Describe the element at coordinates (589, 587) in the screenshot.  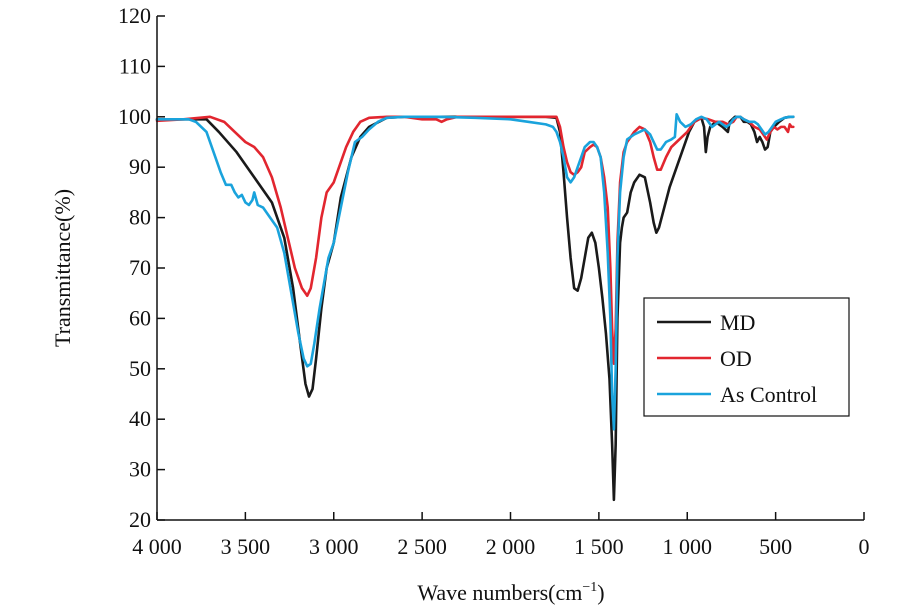
I see `x-axis-title-sup: −1` at that location.